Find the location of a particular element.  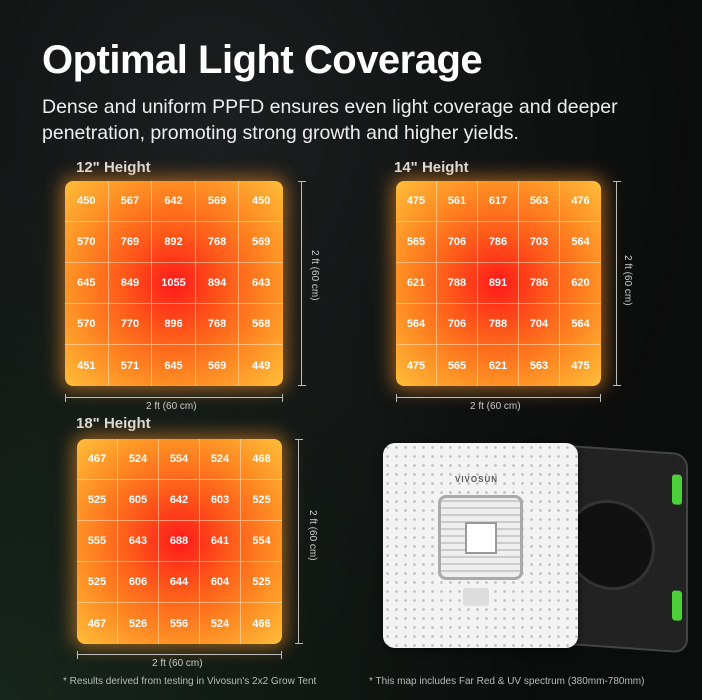

ppfd-cell: 849 is located at coordinates (130, 283).